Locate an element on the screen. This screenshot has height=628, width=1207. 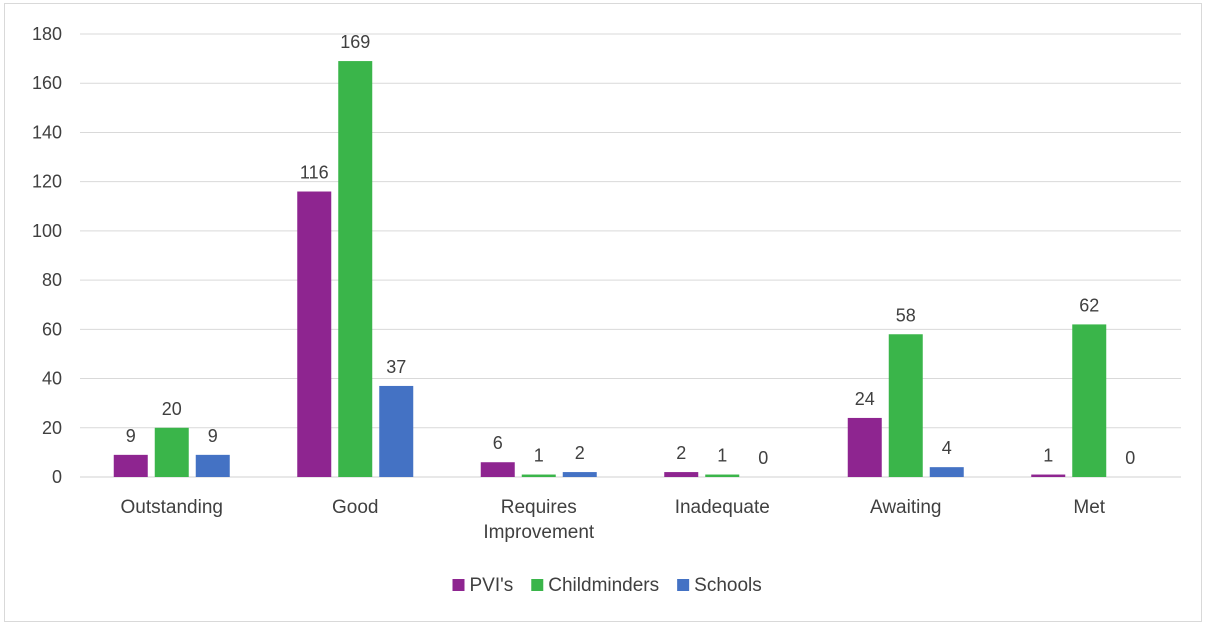
y-tick-label: 140 is located at coordinates (47, 132).